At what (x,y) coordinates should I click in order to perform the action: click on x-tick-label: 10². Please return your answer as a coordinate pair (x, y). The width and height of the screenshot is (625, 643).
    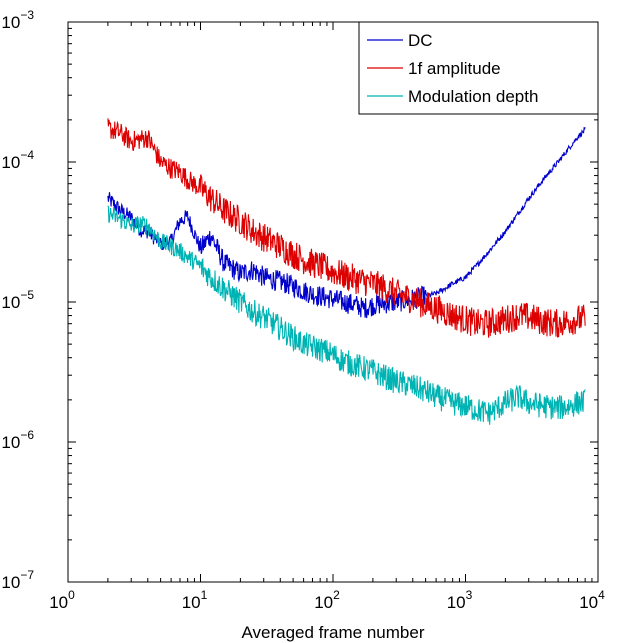
    Looking at the image, I should click on (327, 600).